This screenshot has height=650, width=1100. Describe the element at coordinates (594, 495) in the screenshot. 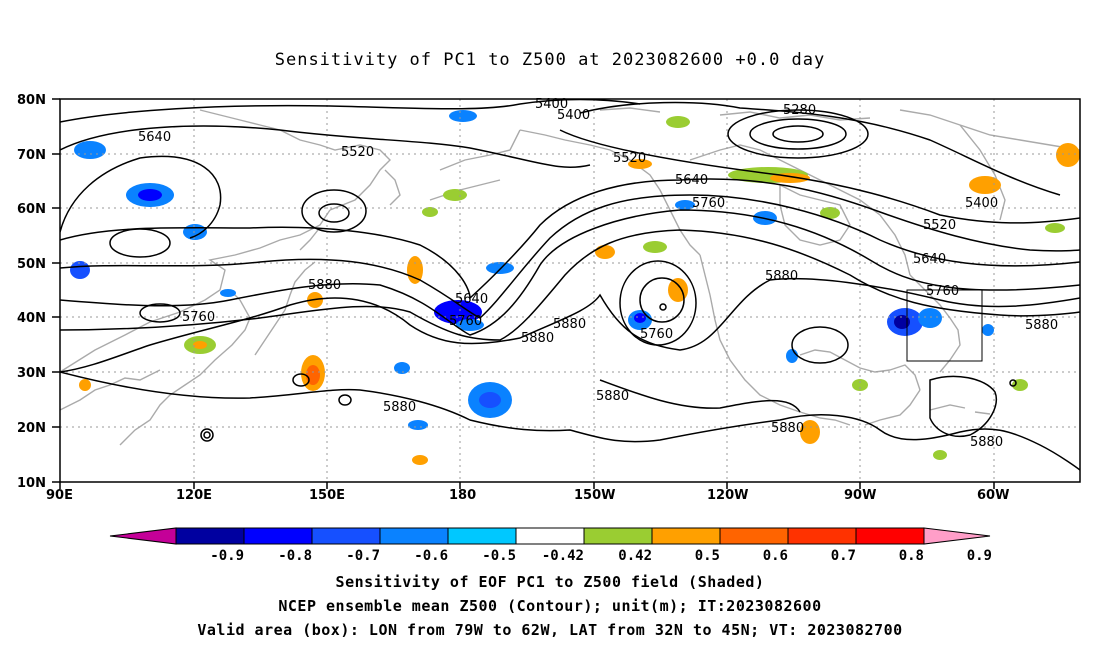

I see `lon-label: 150W` at that location.